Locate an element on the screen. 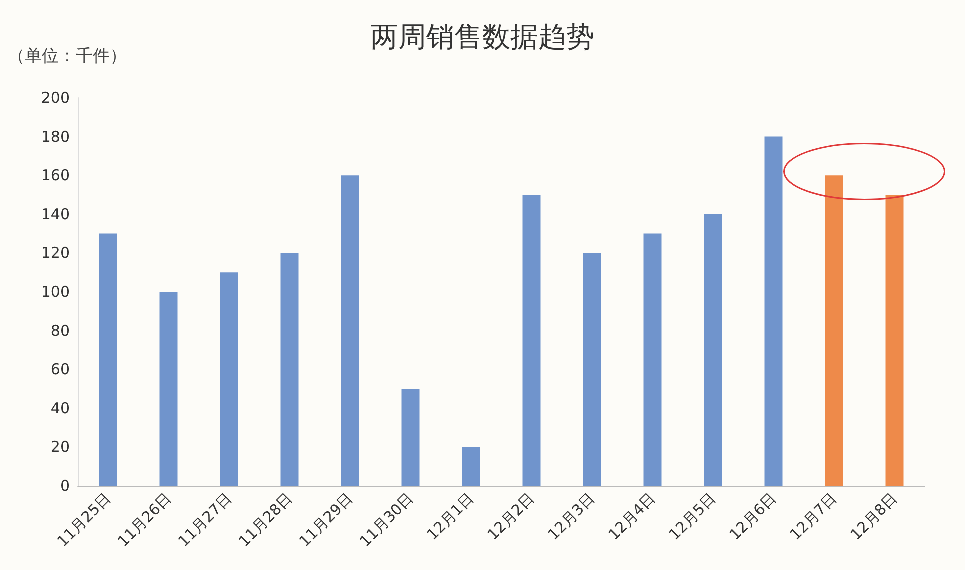 This screenshot has width=965, height=570. x-tick-label: 11月29日 is located at coordinates (326, 520).